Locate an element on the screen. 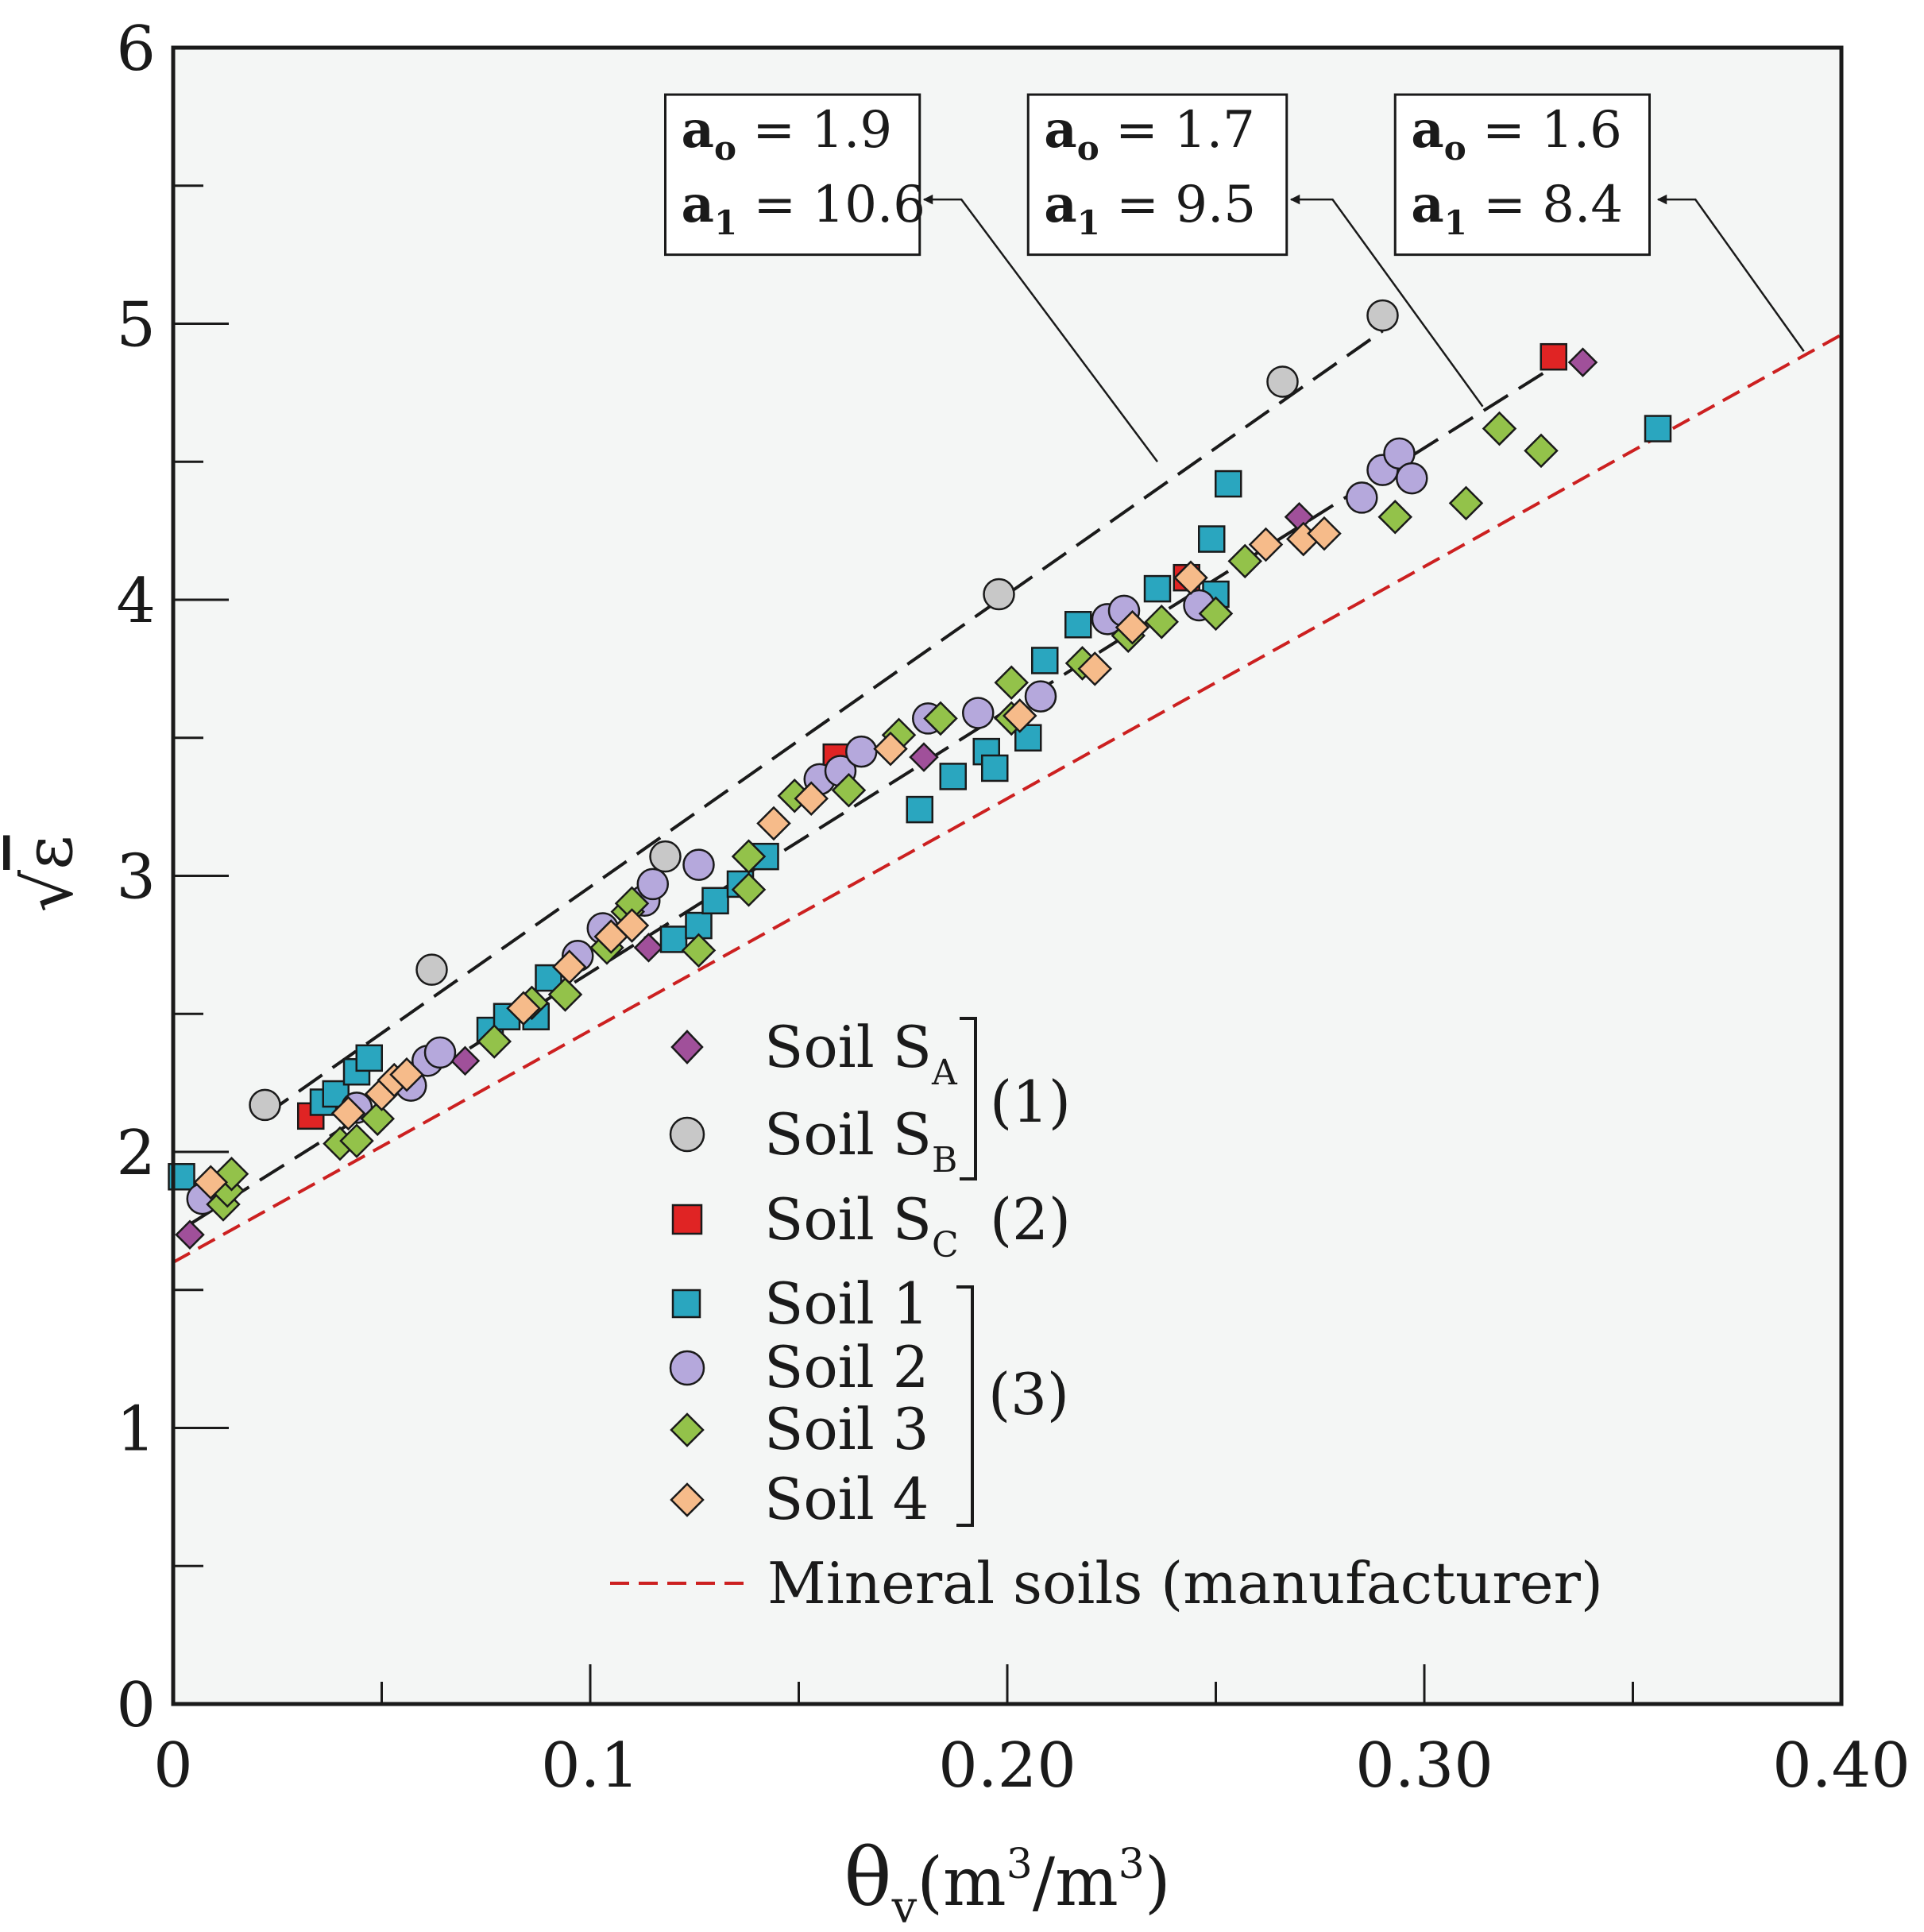 The width and height of the screenshot is (1924, 1932). y-tick-label-0: 0 is located at coordinates (136, 1706).